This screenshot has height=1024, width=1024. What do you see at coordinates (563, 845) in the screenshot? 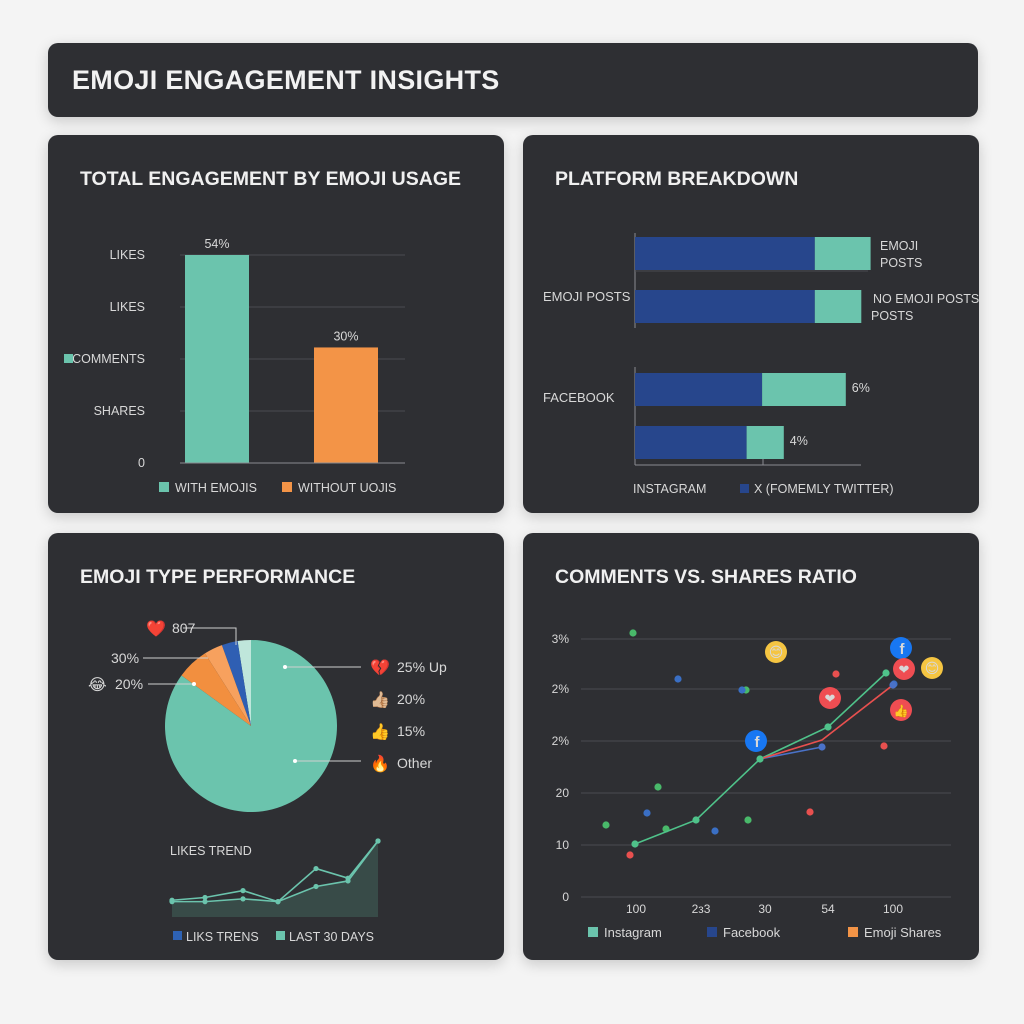
I see `y-tick-label: 10` at bounding box center [563, 845].